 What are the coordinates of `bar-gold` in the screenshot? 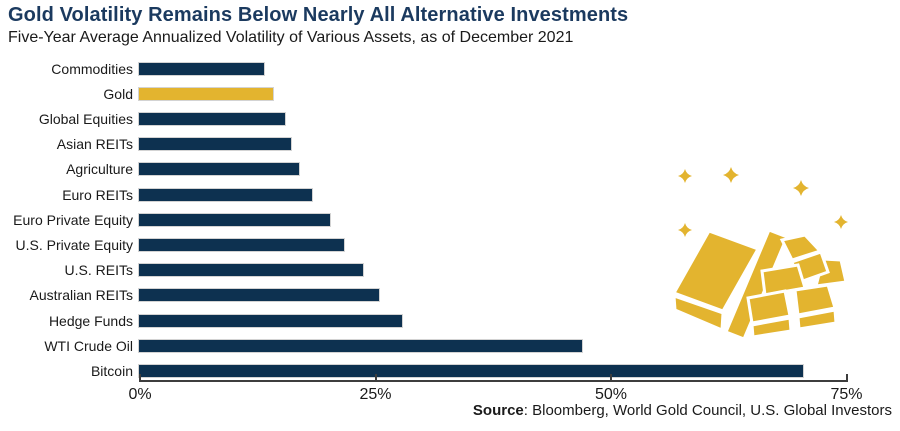 It's located at (206, 93).